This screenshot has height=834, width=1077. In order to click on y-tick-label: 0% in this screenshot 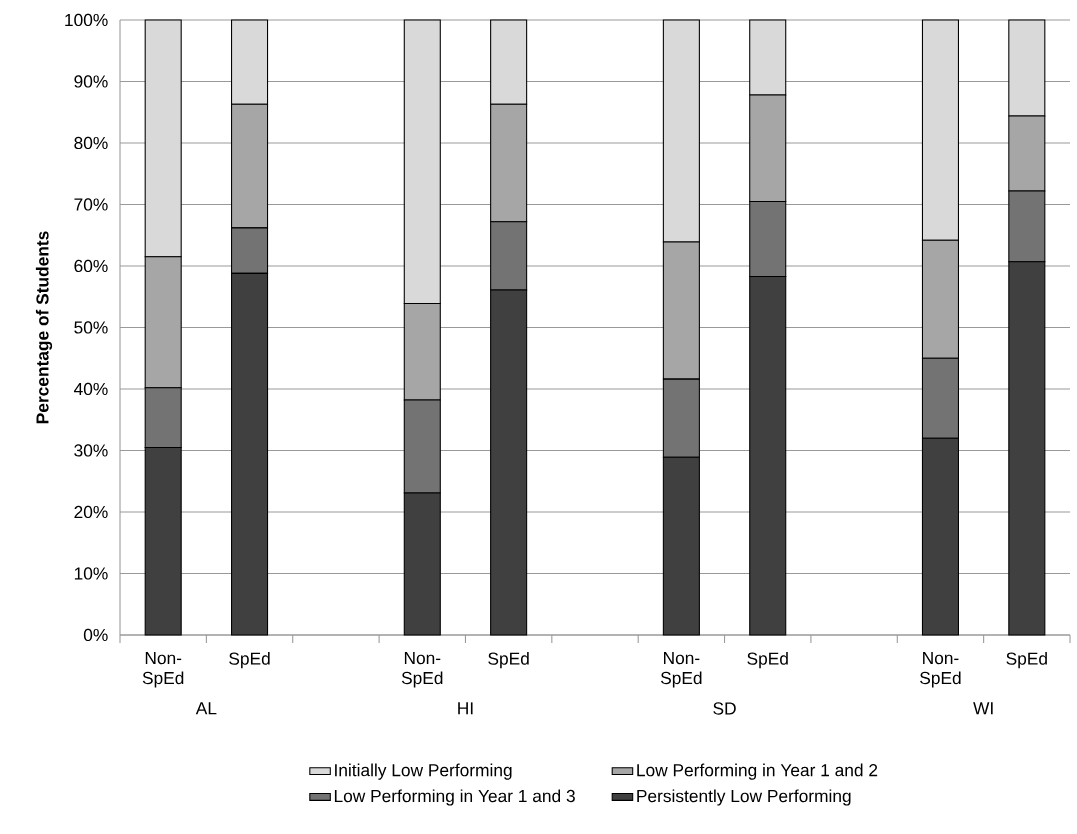, I will do `click(95, 635)`.